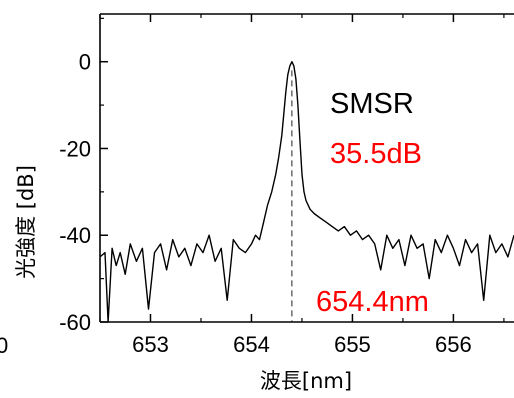 This screenshot has width=514, height=398. Describe the element at coordinates (372, 302) in the screenshot. I see `peak-wavelength-label: 654.4nm` at that location.